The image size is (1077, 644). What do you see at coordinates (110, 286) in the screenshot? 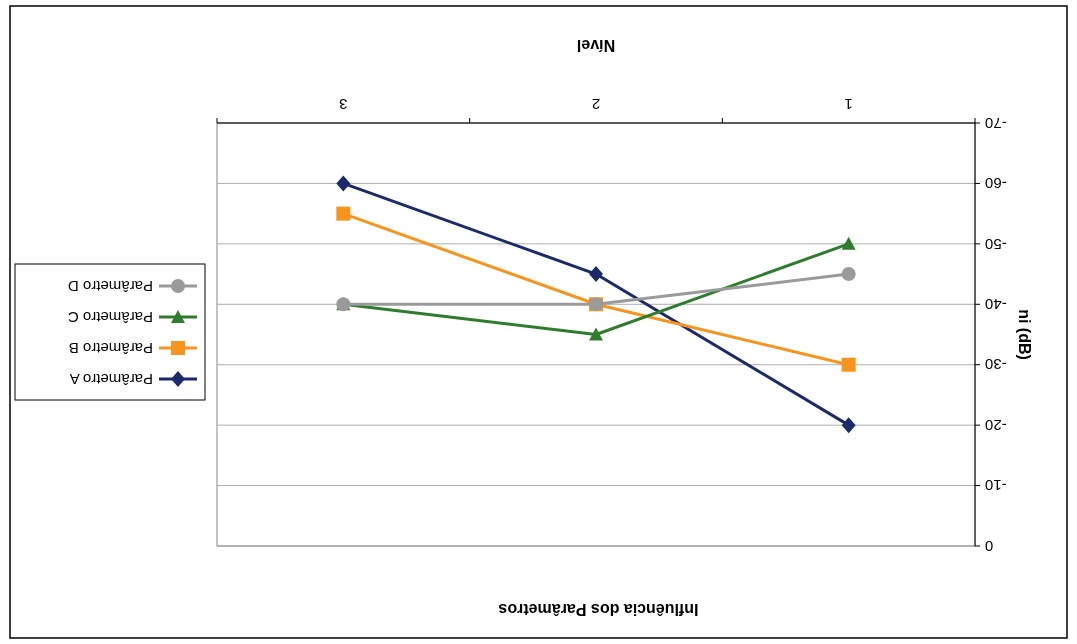
I see `legend-label: Parâmetro D` at bounding box center [110, 286].